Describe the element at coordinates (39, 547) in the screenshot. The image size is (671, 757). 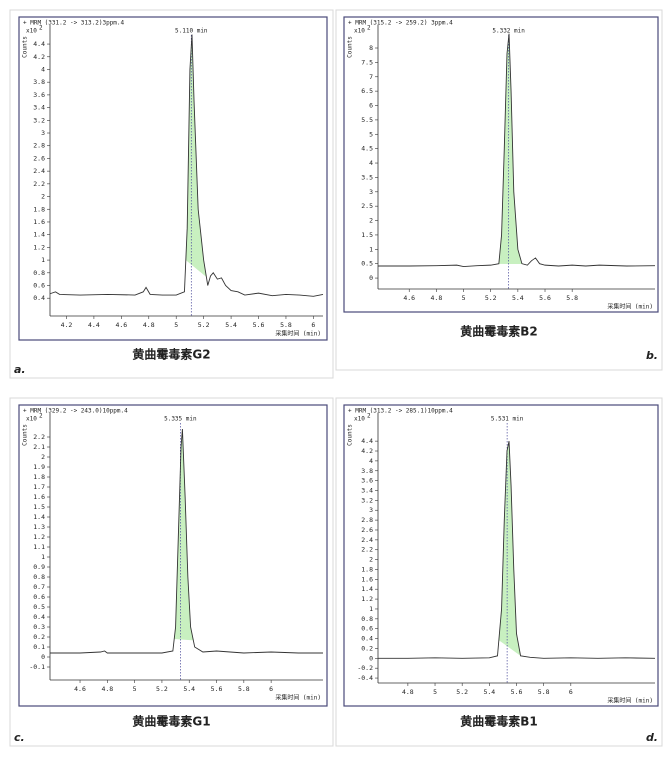
I see `y-tick-label: 1.1` at that location.